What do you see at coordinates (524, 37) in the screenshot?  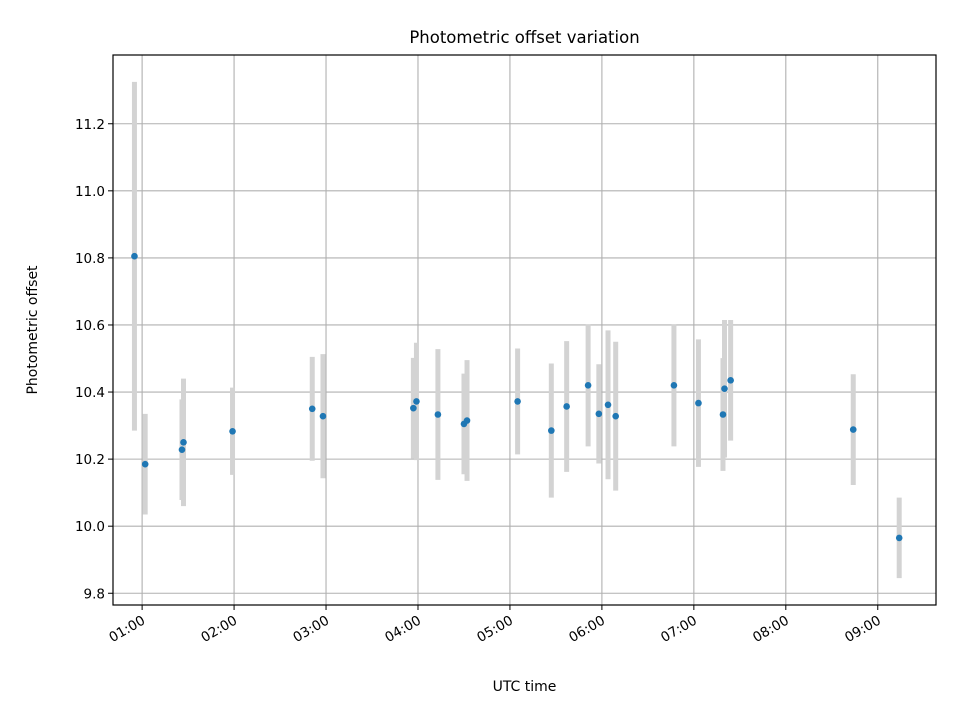 I see `chart-title: Photometric offset variation` at bounding box center [524, 37].